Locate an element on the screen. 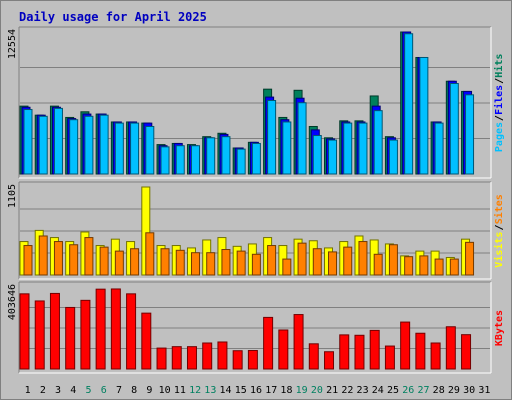  x-tick-label-day-28: 28 is located at coordinates (439, 390).